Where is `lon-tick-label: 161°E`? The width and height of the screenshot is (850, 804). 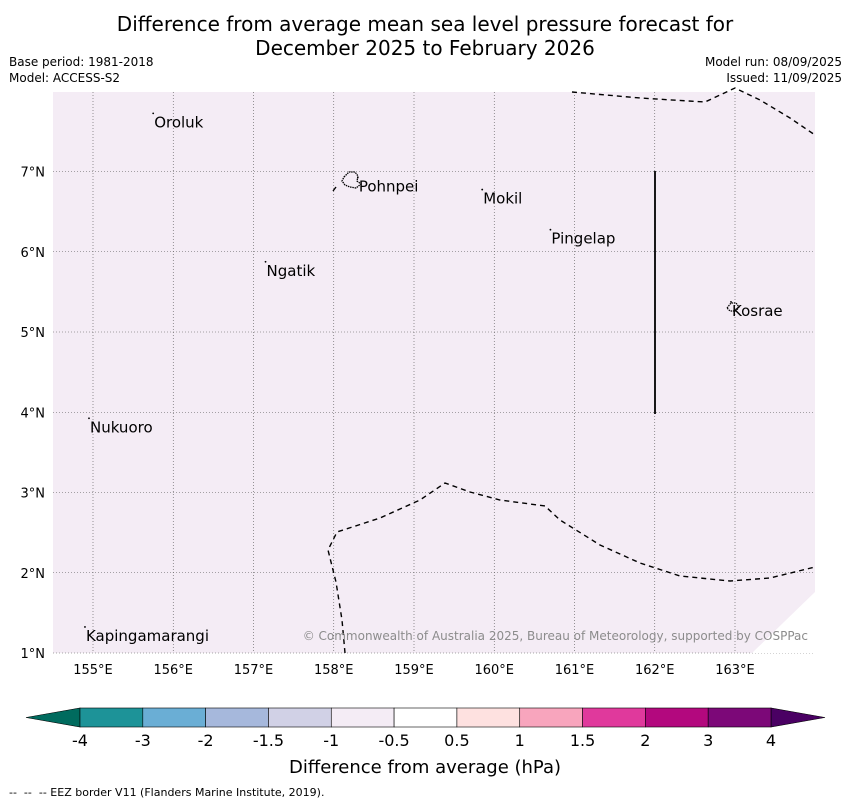 lon-tick-label: 161°E is located at coordinates (575, 670).